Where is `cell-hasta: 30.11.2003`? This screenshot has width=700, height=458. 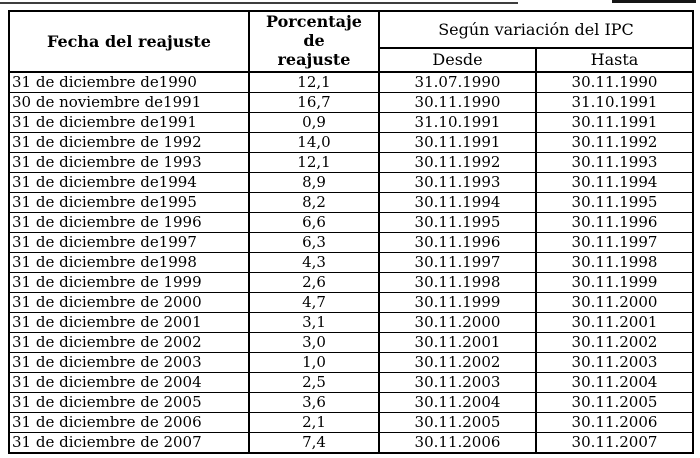
cell-hasta: 30.11.2003 is located at coordinates (614, 362).